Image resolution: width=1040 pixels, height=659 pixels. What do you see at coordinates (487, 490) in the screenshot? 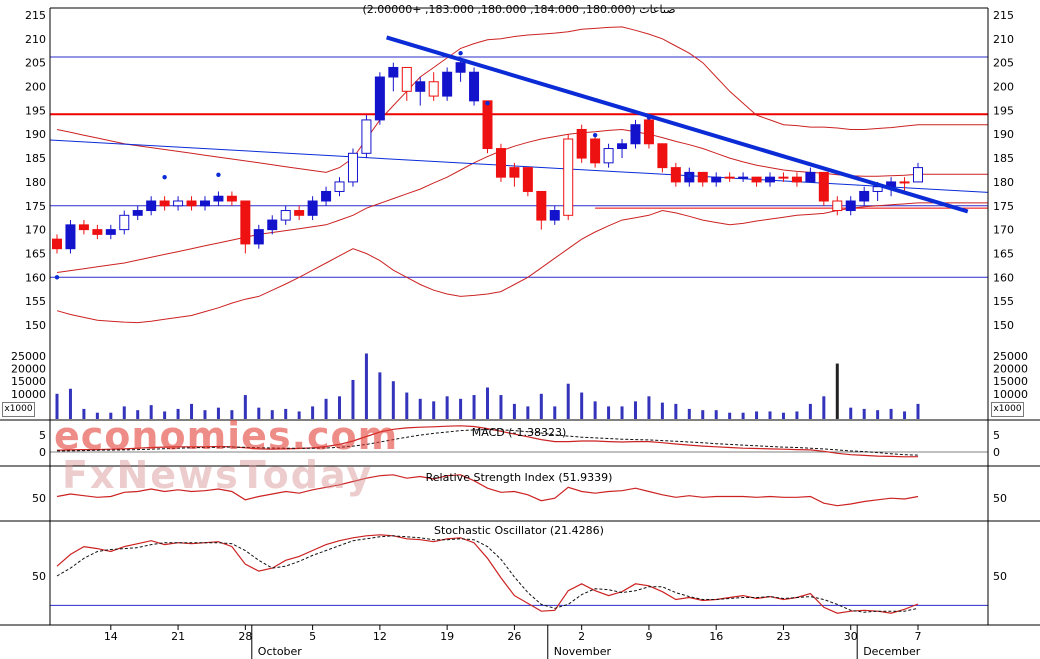
I see `rsi-line` at bounding box center [487, 490].